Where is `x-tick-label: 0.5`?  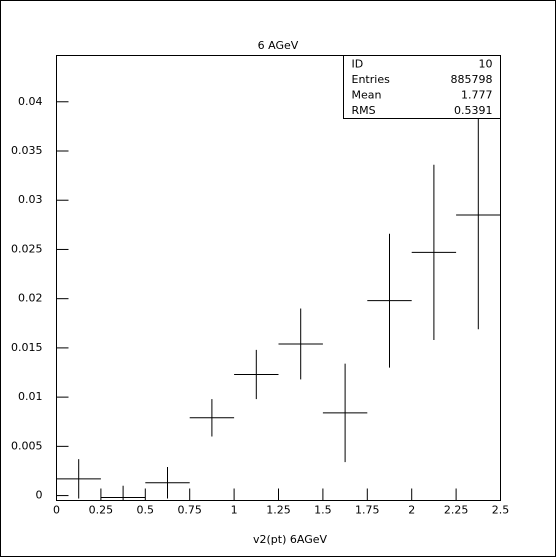 x-tick-label: 0.5 is located at coordinates (146, 510).